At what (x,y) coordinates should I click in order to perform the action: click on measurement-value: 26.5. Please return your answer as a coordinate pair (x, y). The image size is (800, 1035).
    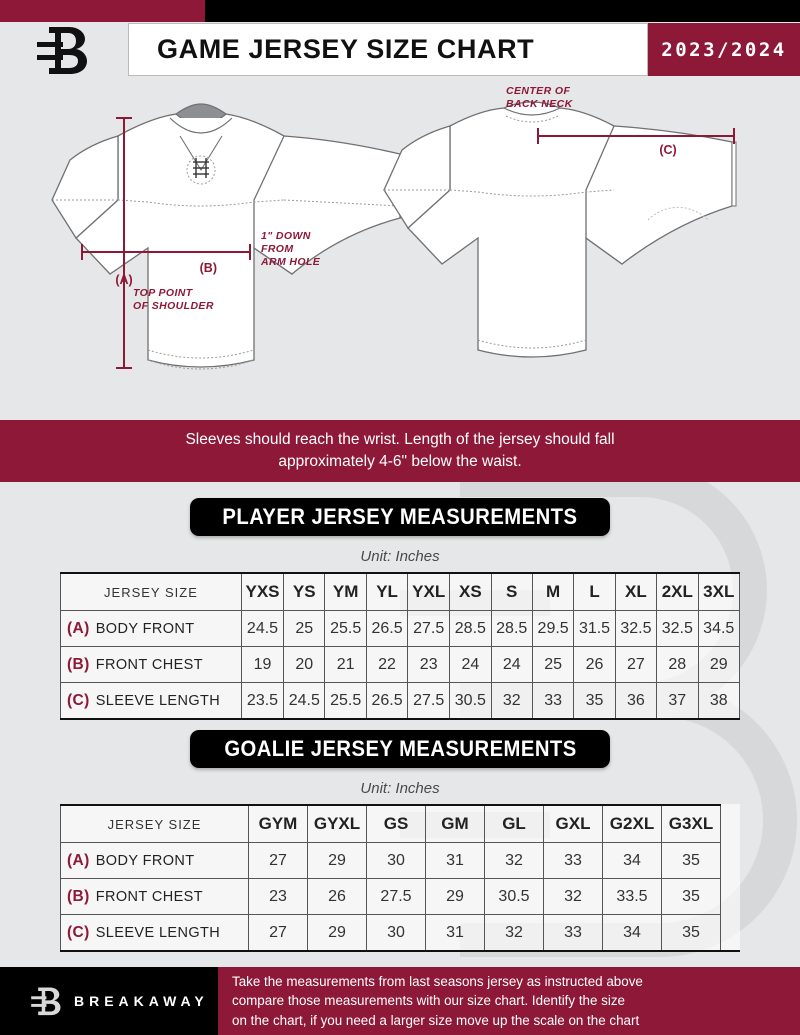
    Looking at the image, I should click on (387, 628).